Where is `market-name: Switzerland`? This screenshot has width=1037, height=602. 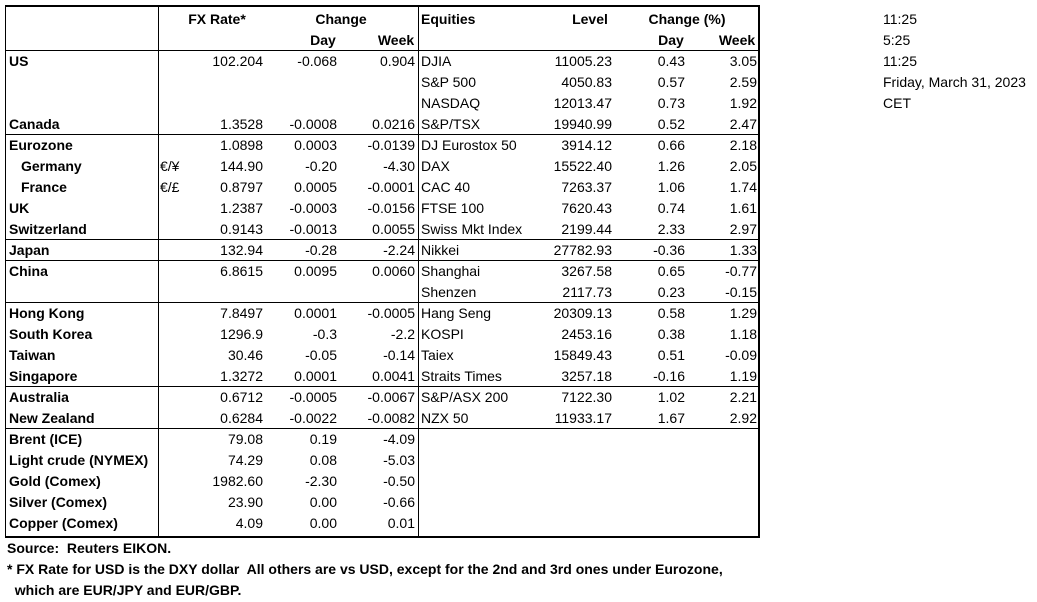 market-name: Switzerland is located at coordinates (48, 229).